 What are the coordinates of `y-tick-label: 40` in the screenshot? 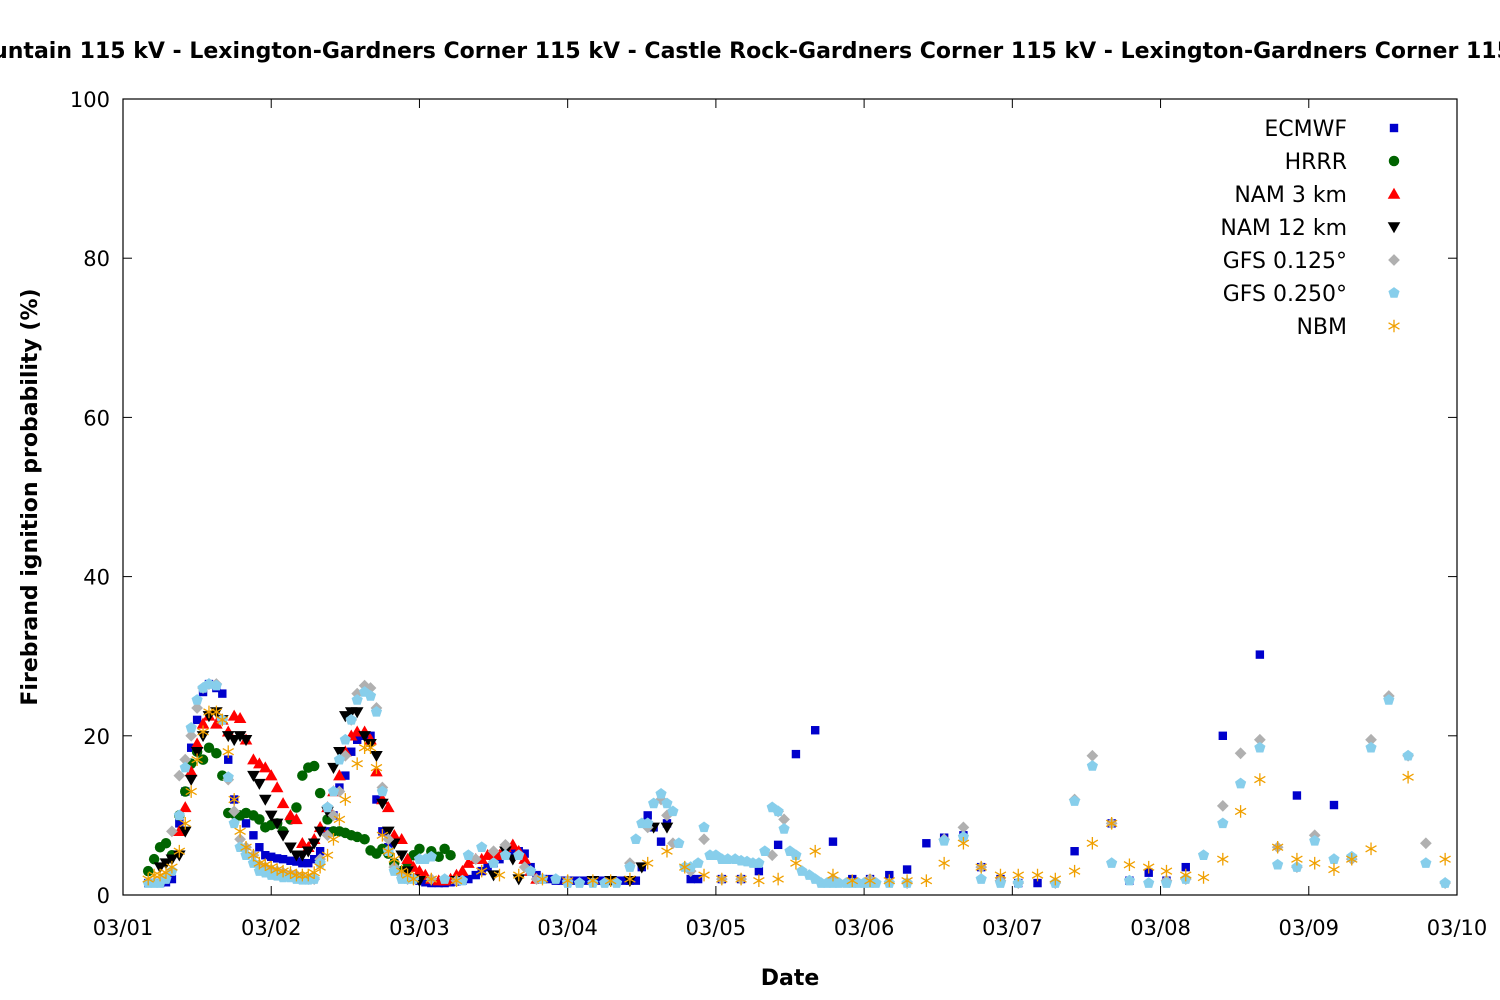 It's located at (96, 578).